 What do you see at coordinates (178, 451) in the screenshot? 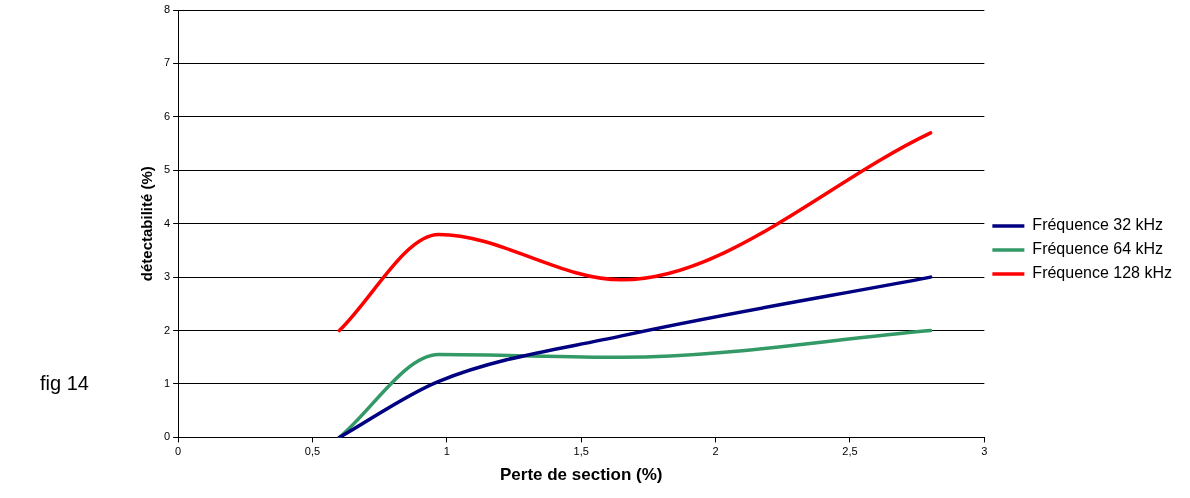
I see `x-tick-label: 0` at bounding box center [178, 451].